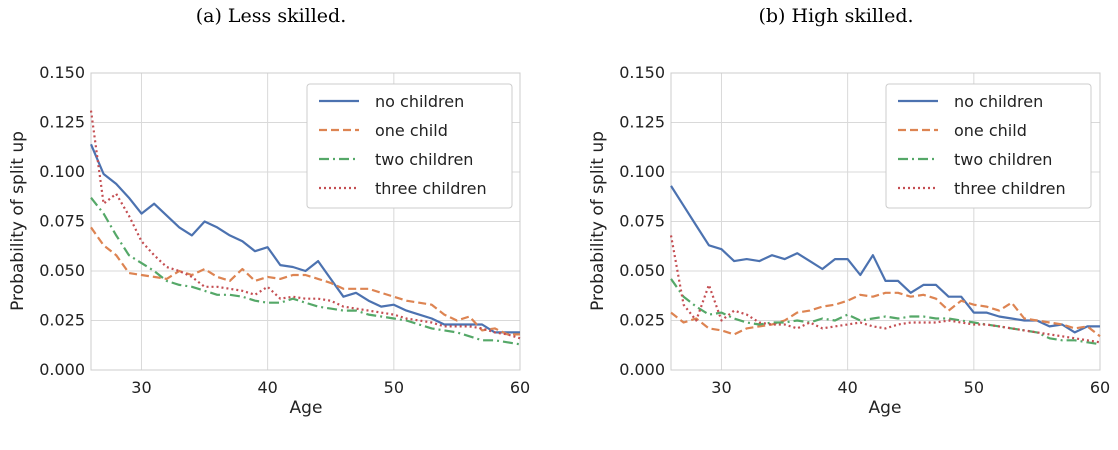  I want to click on series-line-three-children, so click(885, 289).